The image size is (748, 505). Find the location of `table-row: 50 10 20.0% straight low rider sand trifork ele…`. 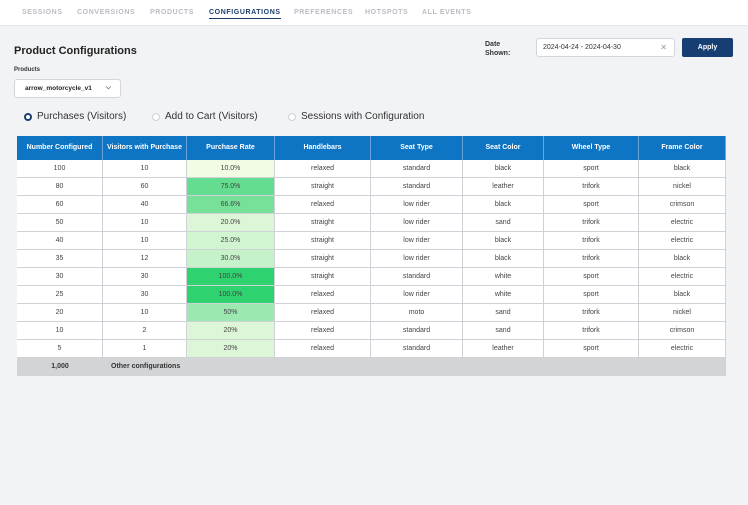

table-row: 50 10 20.0% straight low rider sand trifork ele… is located at coordinates (371, 223).